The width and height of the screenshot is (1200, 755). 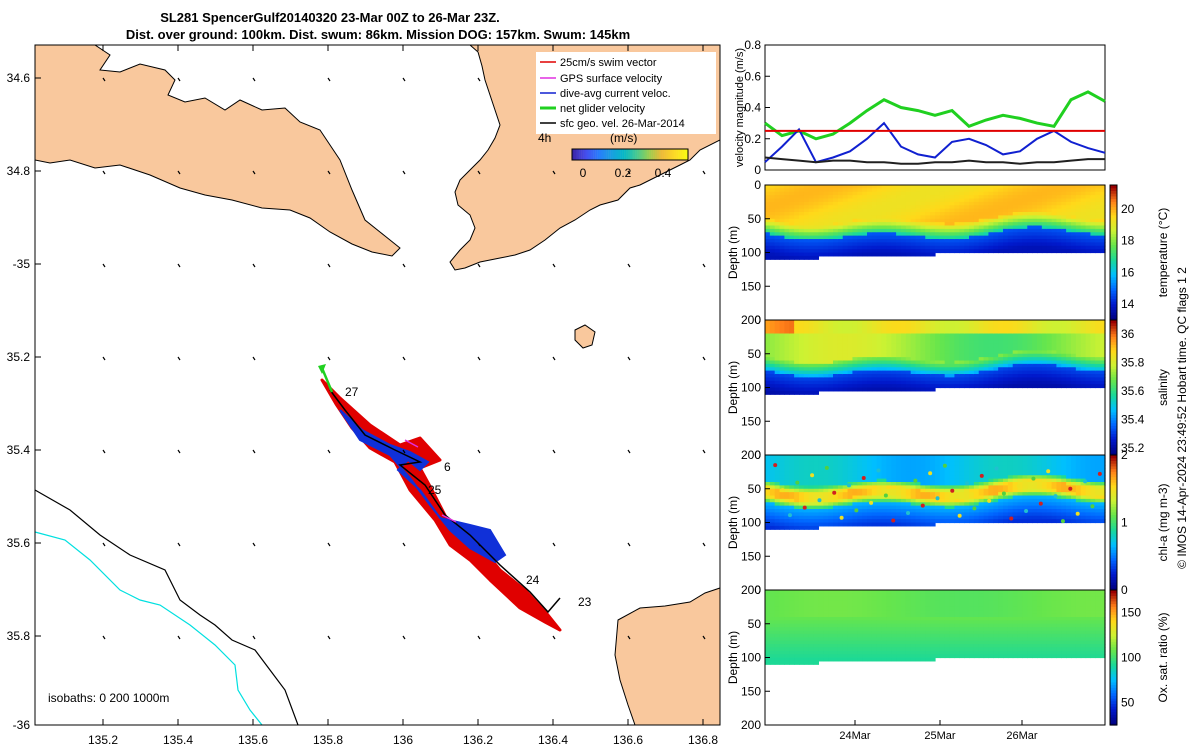 I want to click on section-cbar-tick: 16, so click(x=1128, y=272).